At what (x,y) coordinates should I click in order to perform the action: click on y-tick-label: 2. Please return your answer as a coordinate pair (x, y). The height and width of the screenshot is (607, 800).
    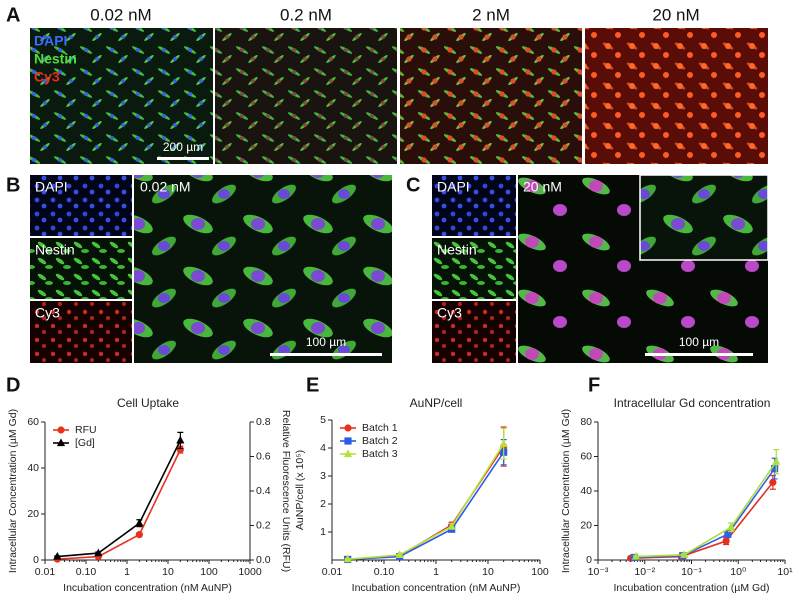
    Looking at the image, I should click on (323, 504).